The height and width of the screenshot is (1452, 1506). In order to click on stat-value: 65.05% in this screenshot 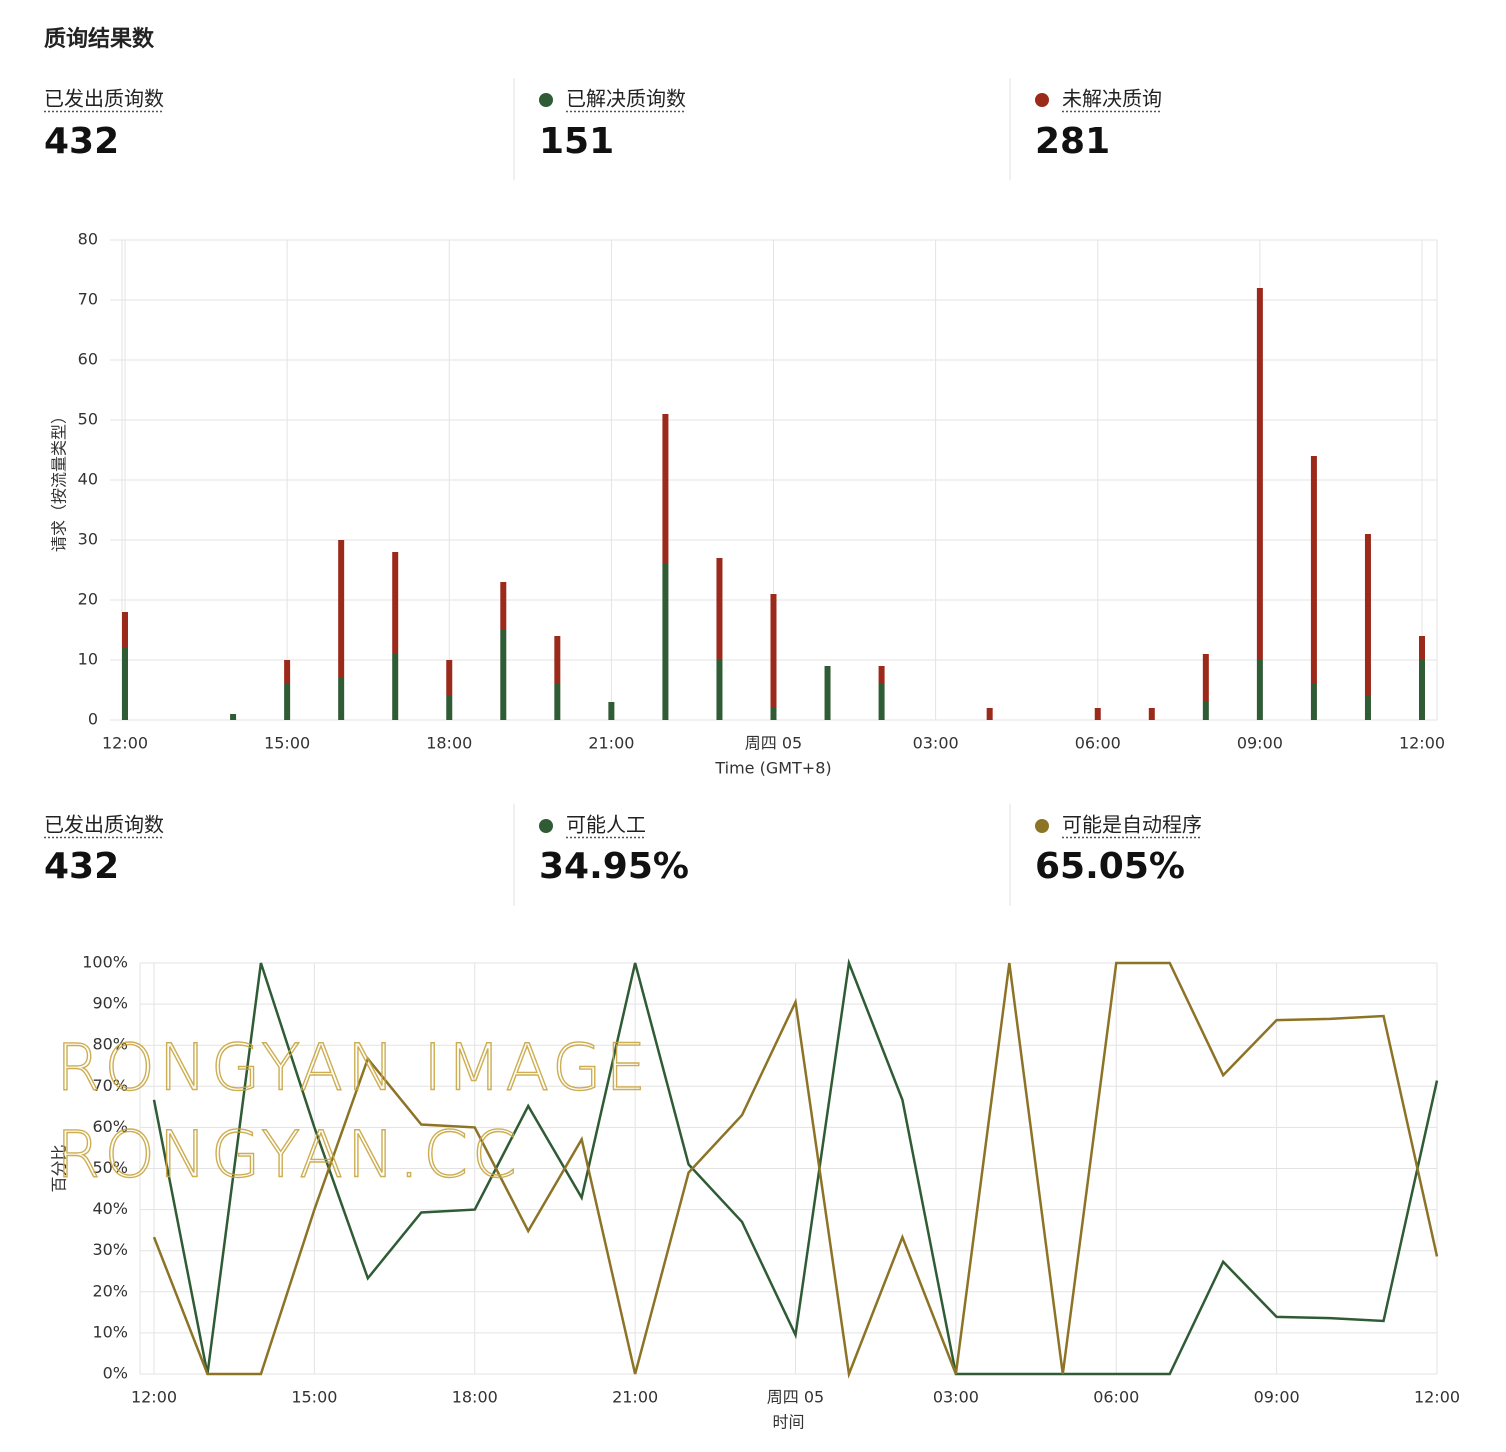, I will do `click(1110, 866)`.